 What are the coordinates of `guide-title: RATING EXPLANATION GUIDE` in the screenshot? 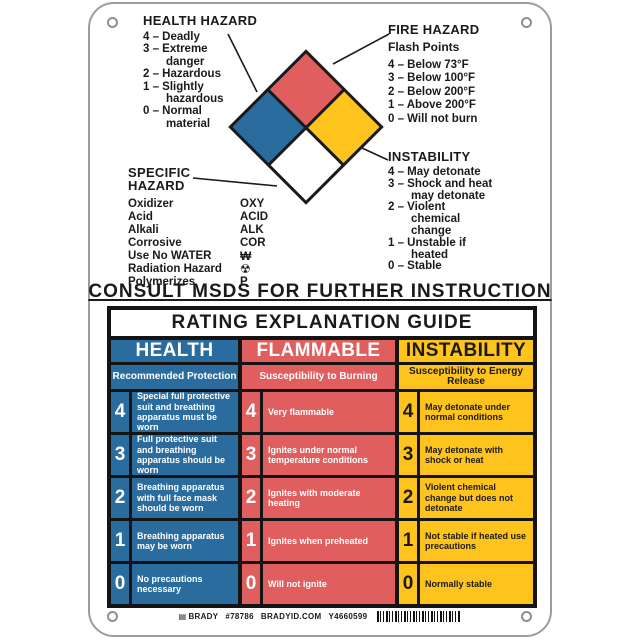 It's located at (322, 323).